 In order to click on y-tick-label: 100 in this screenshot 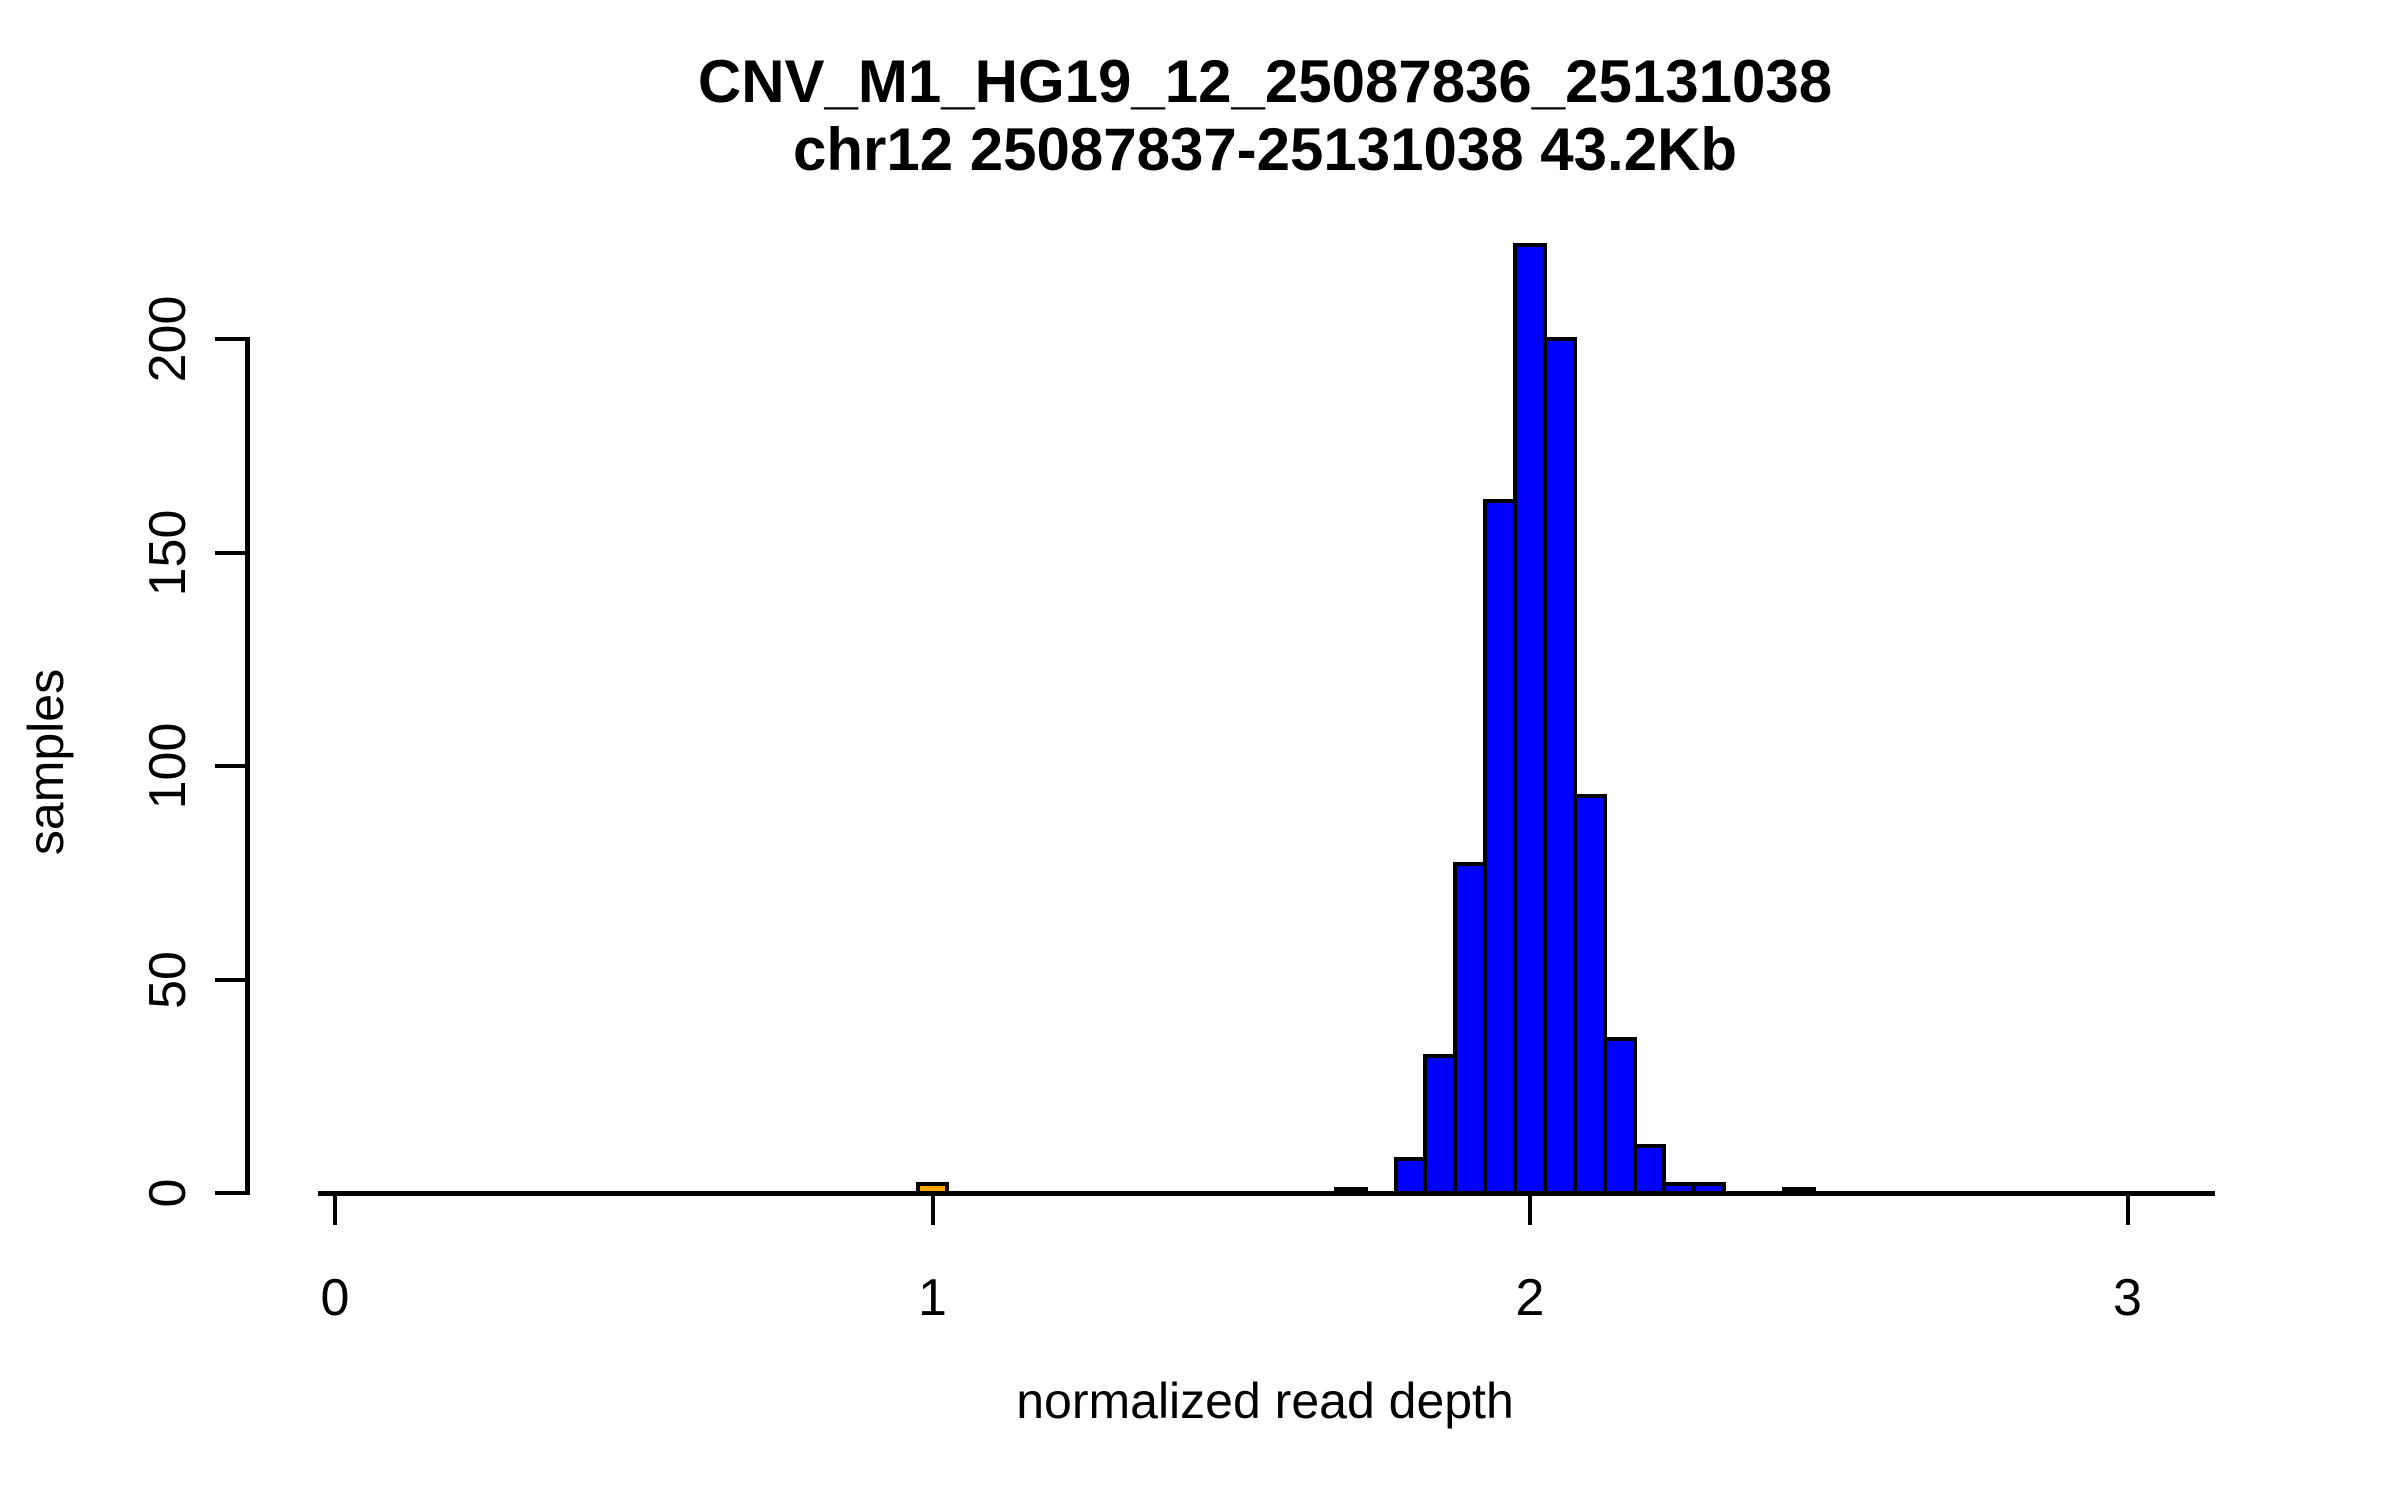, I will do `click(168, 766)`.